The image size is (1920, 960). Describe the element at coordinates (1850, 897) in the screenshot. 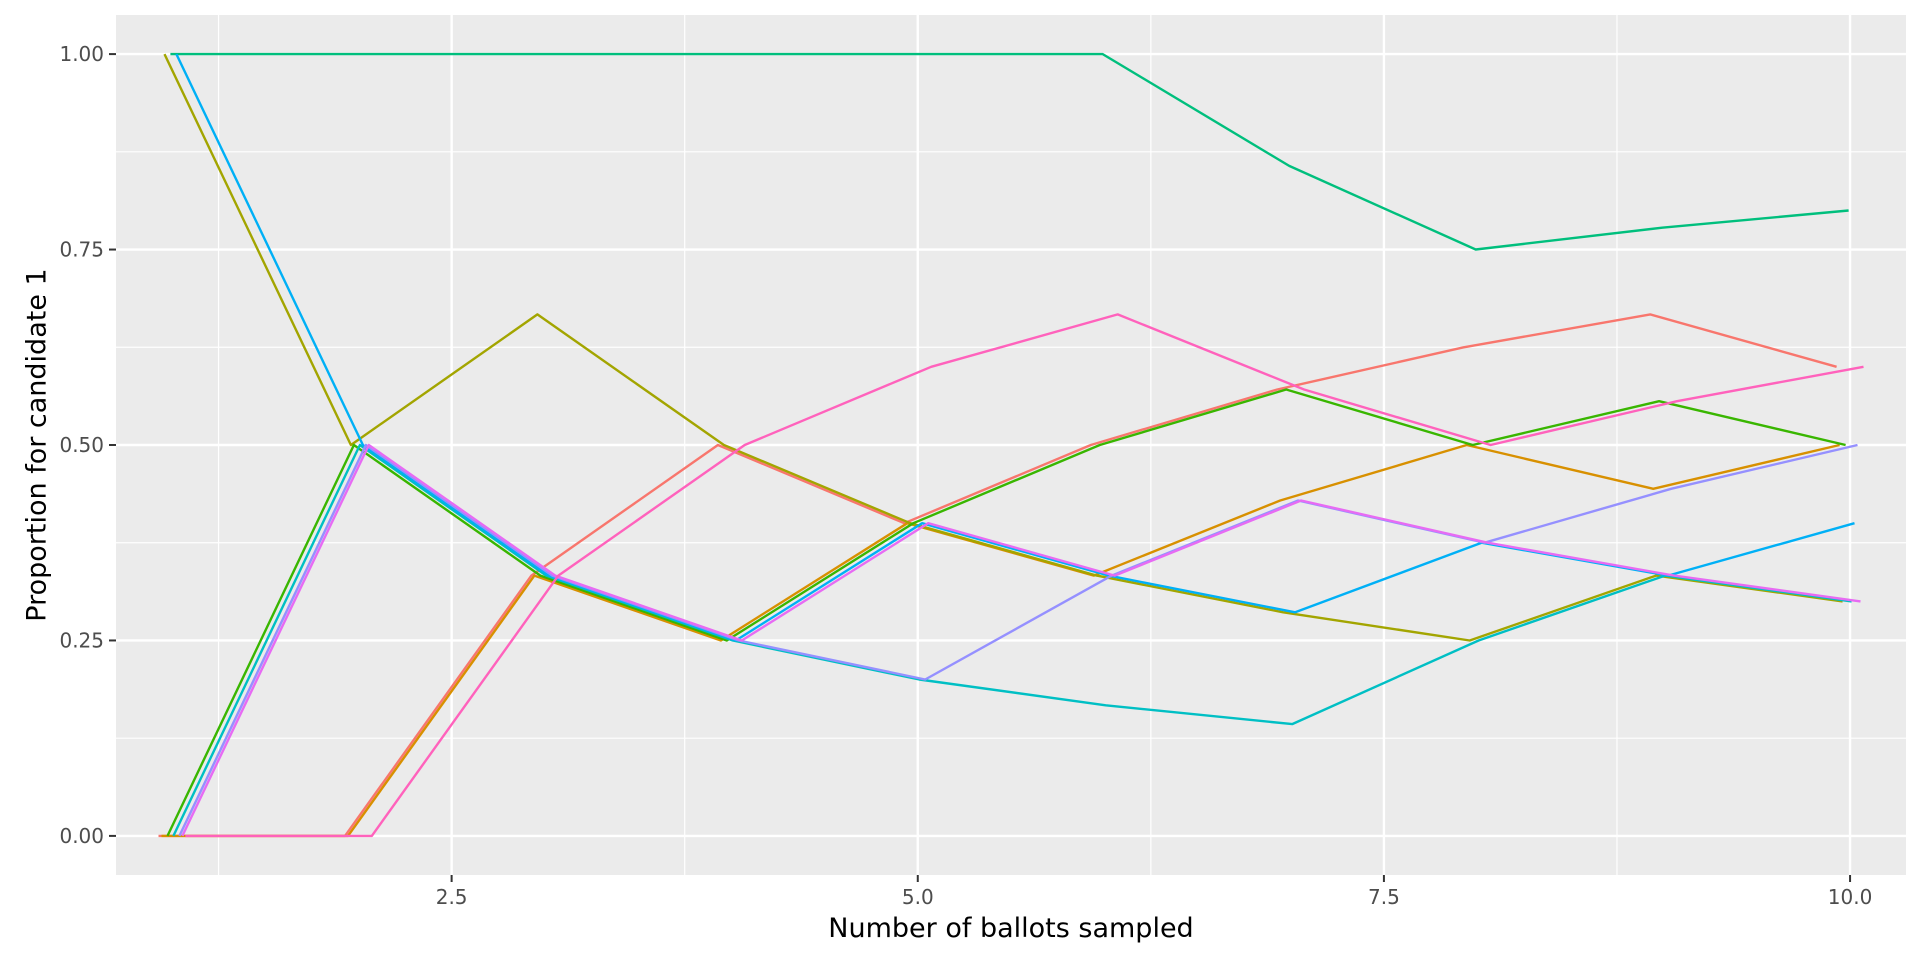

I see `x-tick-label: 10.0` at that location.